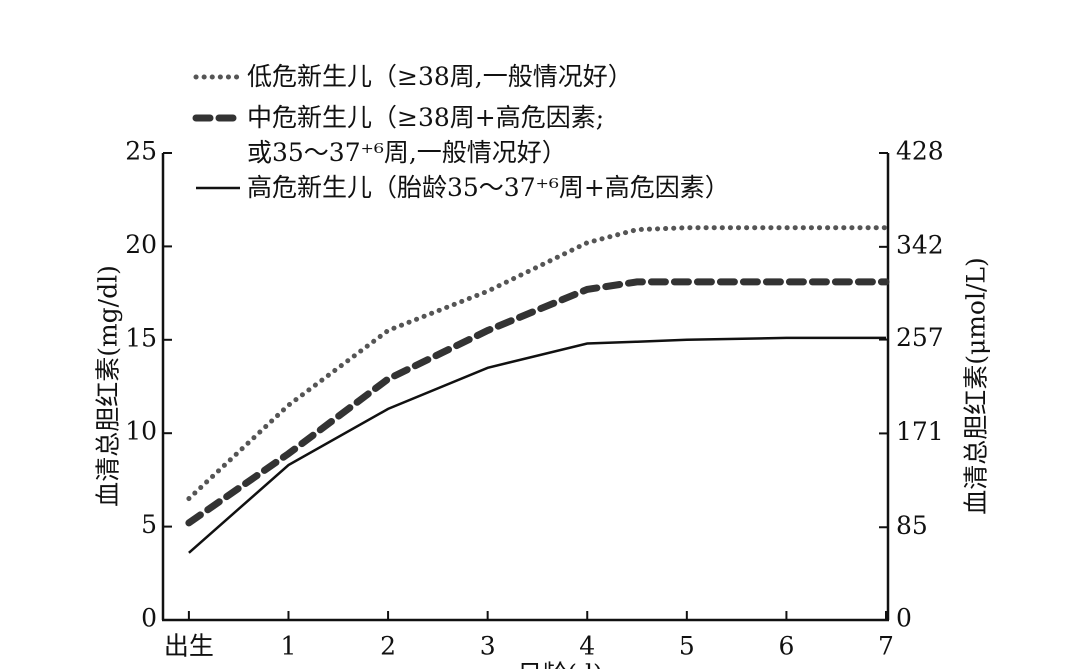  Describe the element at coordinates (920, 337) in the screenshot. I see `y2-tick-label: 257` at that location.